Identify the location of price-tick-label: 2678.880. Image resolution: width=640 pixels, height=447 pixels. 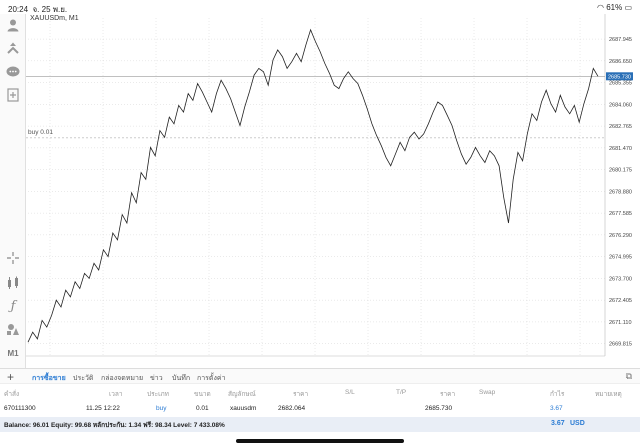
(620, 192).